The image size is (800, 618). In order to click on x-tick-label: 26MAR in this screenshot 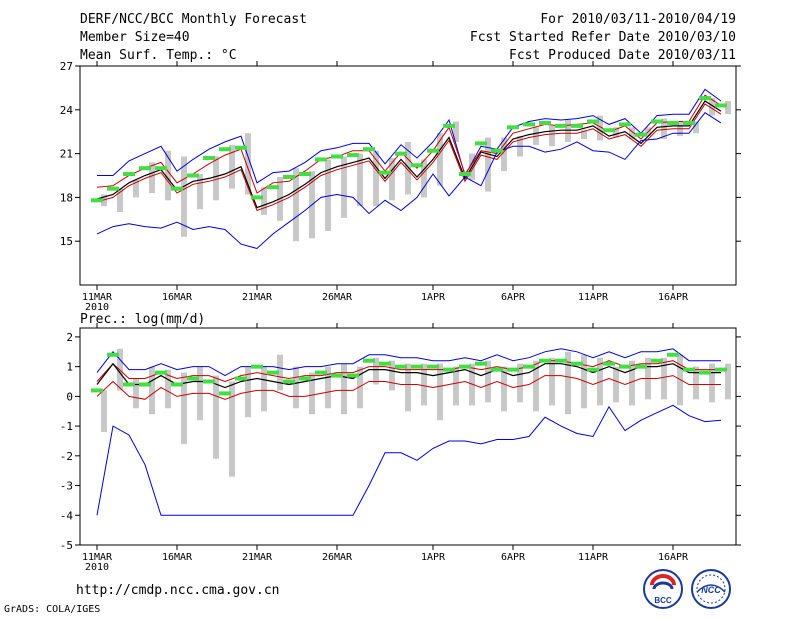, I will do `click(337, 557)`.